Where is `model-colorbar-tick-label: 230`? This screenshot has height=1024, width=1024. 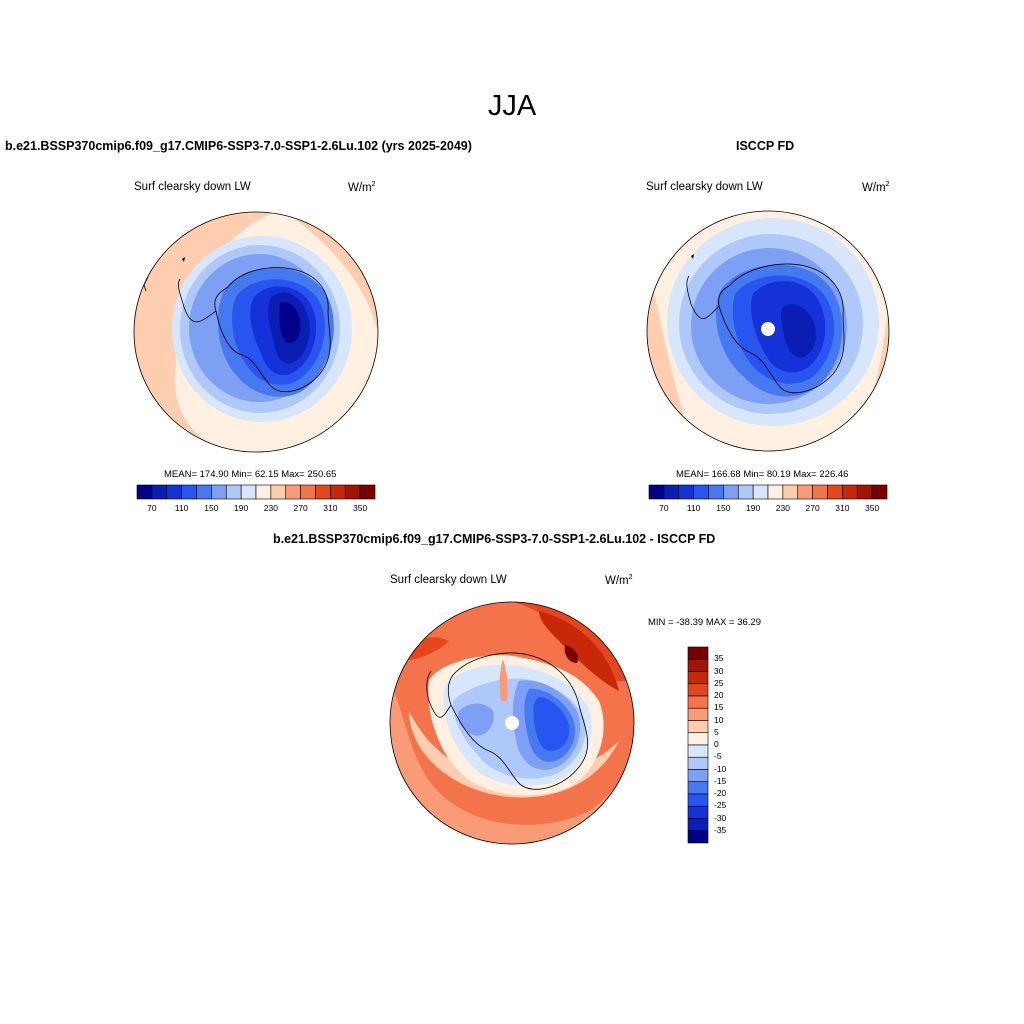
model-colorbar-tick-label: 230 is located at coordinates (270, 508).